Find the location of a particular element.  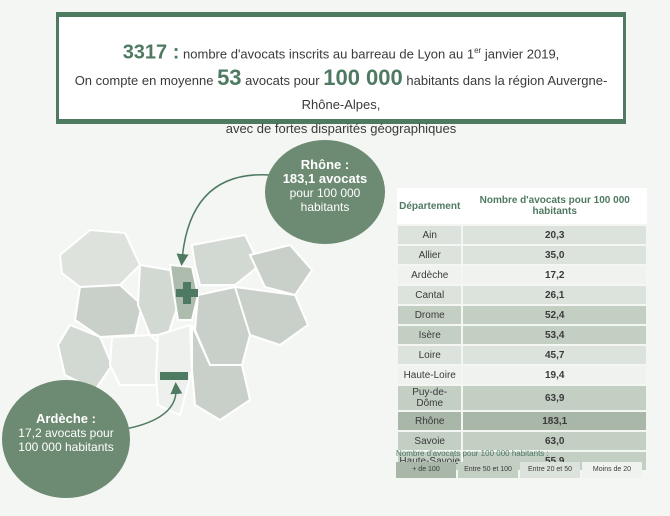

rhone-callout-title: Rhône : is located at coordinates (325, 164).